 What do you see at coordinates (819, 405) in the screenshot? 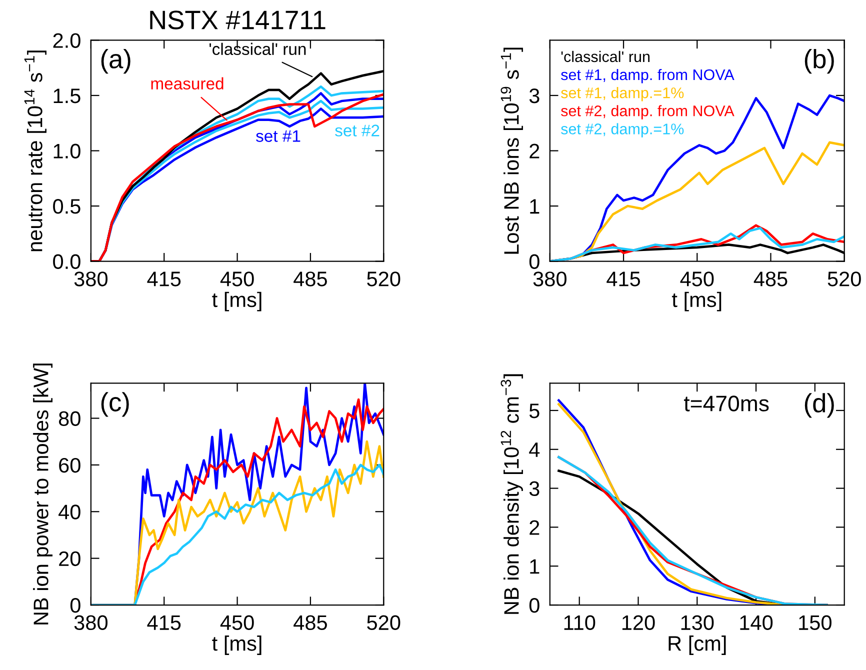
I see `annotation: (d)` at bounding box center [819, 405].